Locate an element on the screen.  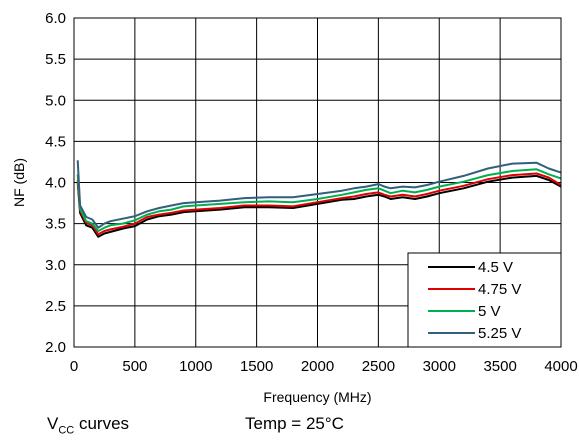
x-tick-label: 2500 is located at coordinates (378, 366).